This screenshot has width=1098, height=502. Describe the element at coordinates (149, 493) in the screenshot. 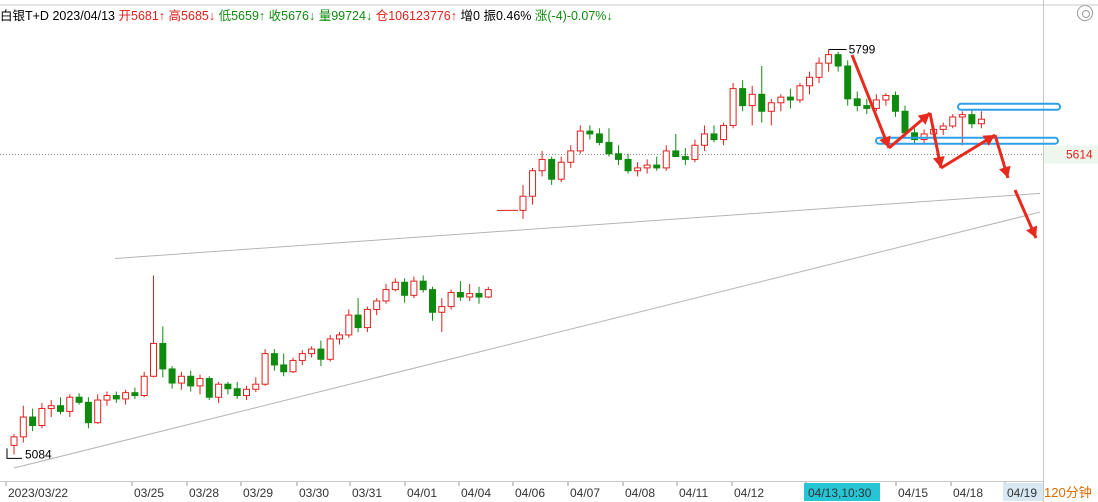

I see `date-axis-label: 03/25` at that location.